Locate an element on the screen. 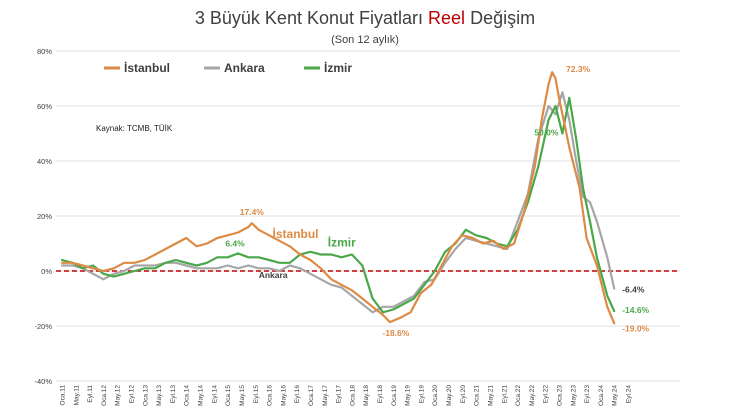  x-tick-label: May.16 is located at coordinates (283, 395).